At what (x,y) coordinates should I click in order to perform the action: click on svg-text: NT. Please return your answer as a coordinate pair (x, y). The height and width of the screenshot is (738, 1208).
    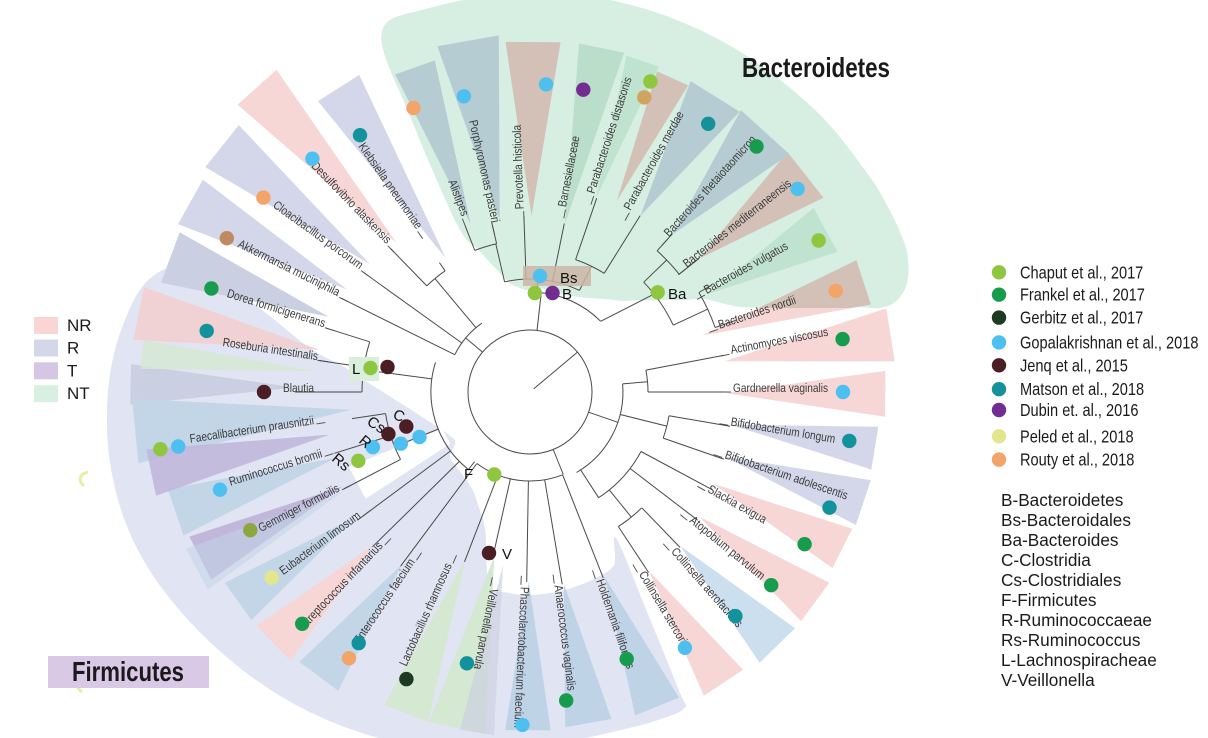
    Looking at the image, I should click on (78, 393).